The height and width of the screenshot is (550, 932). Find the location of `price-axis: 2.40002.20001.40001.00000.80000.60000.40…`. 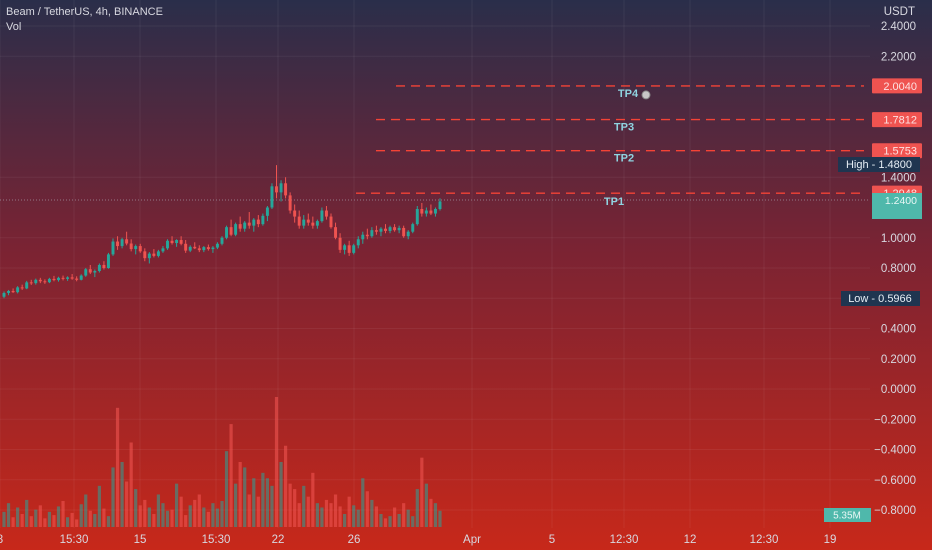

price-axis: 2.40002.20001.40001.00000.80000.60000.40… is located at coordinates (895, 261).